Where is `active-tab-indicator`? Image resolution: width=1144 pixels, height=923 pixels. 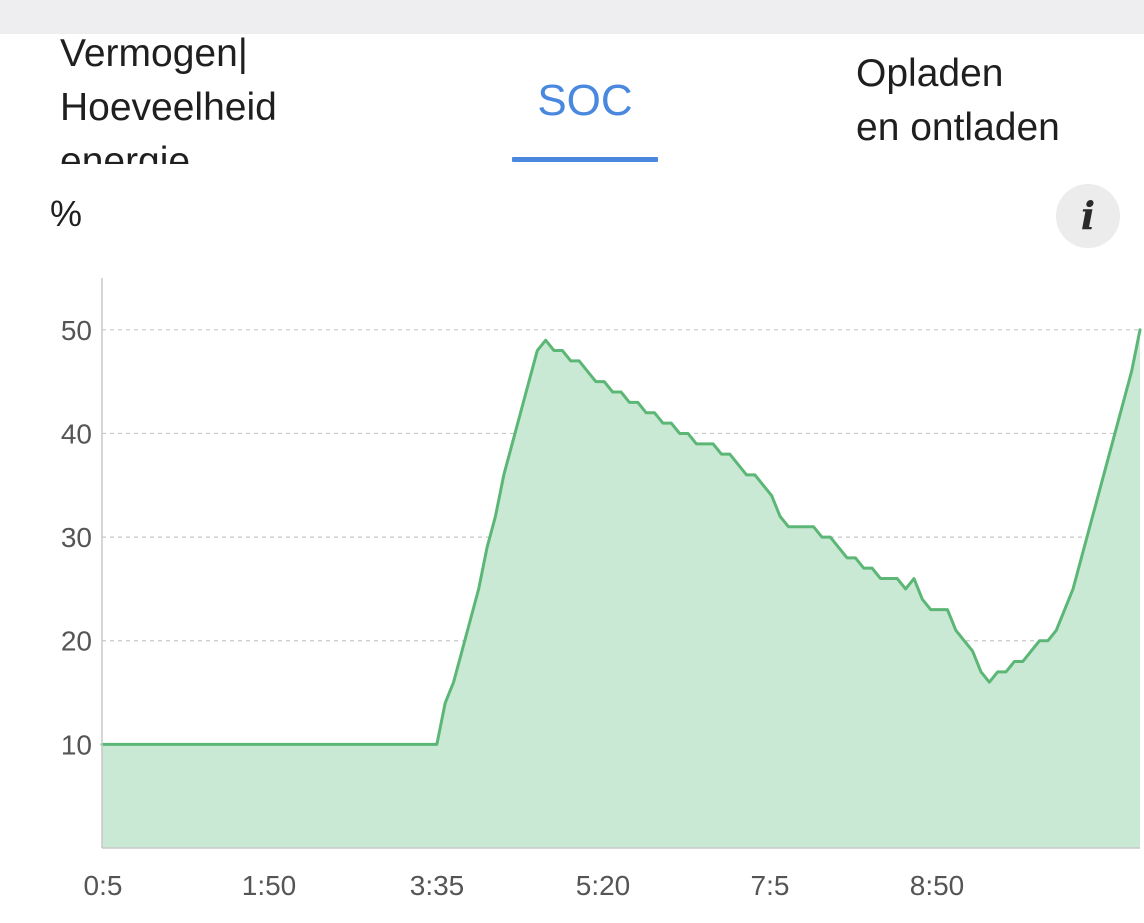 active-tab-indicator is located at coordinates (585, 159).